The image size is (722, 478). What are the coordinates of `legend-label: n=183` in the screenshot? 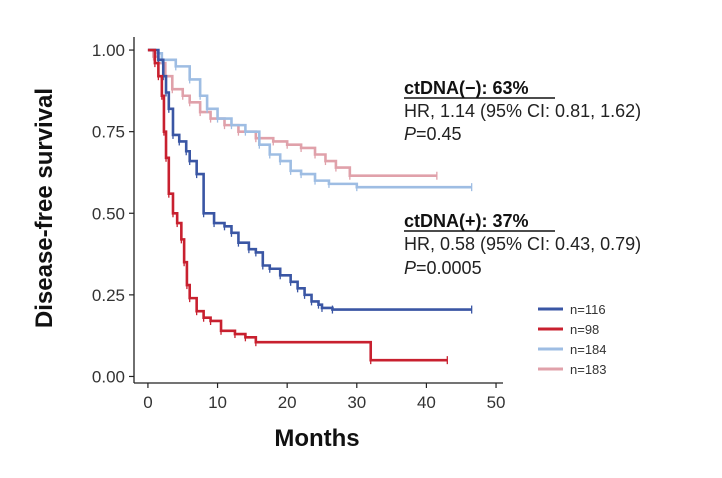 It's located at (588, 369).